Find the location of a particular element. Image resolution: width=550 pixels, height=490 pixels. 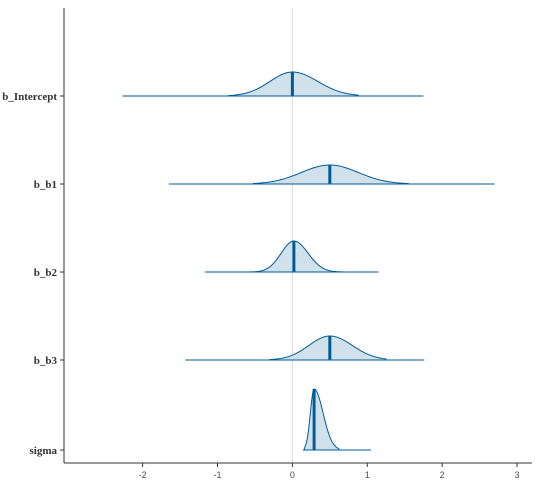

ridge-sigma is located at coordinates (337, 419).